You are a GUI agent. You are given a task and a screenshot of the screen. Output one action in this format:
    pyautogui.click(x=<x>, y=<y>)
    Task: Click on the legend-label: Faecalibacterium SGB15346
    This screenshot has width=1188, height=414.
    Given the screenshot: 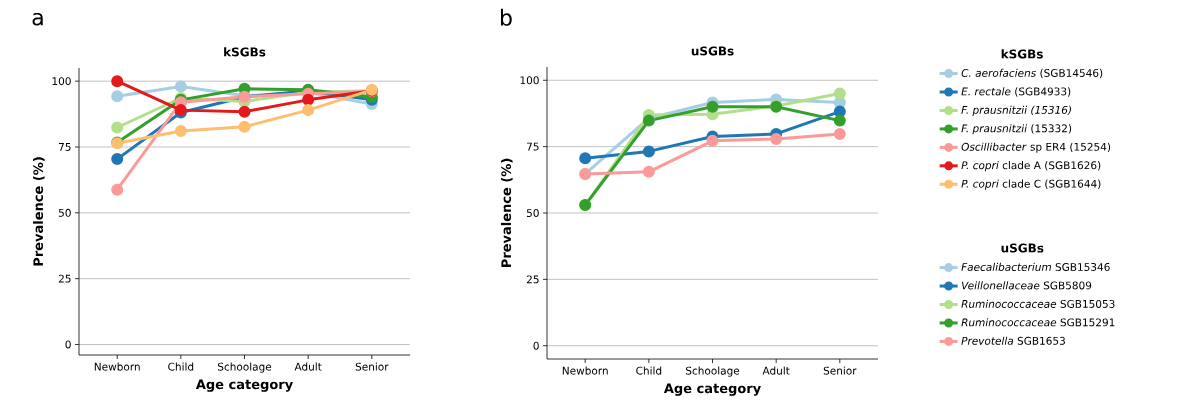 What is the action you would take?
    pyautogui.click(x=1035, y=266)
    